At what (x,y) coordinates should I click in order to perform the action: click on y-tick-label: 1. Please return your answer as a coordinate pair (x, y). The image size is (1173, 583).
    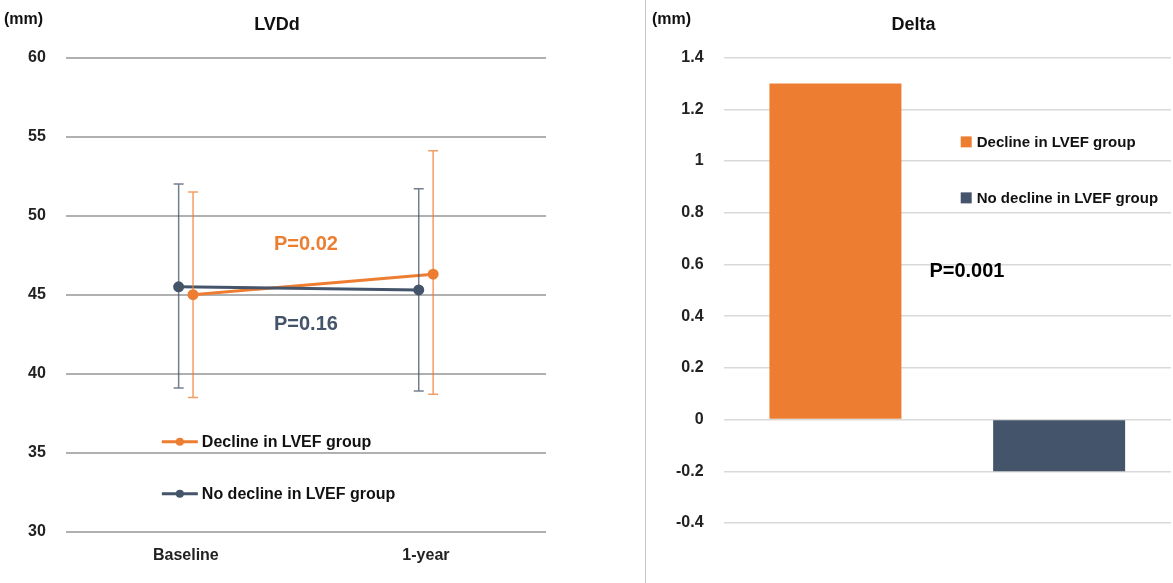
    Looking at the image, I should click on (699, 160).